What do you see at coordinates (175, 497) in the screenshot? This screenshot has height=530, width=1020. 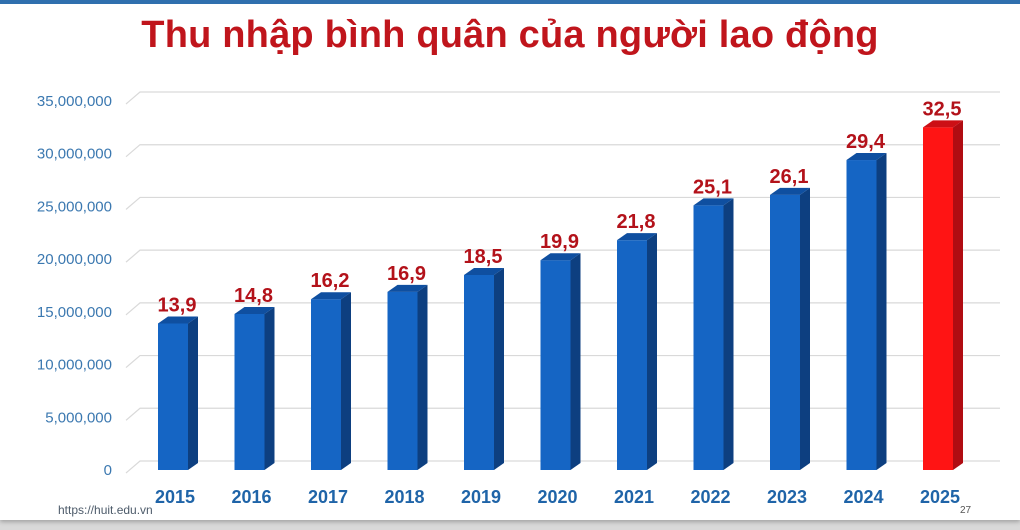 I see `x-tick-label: 2015` at bounding box center [175, 497].